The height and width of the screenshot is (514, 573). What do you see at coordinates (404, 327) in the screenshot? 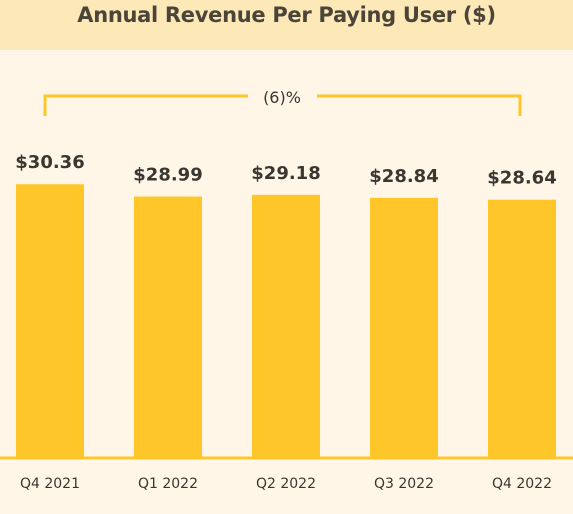
I see `bar-q3-2022` at bounding box center [404, 327].